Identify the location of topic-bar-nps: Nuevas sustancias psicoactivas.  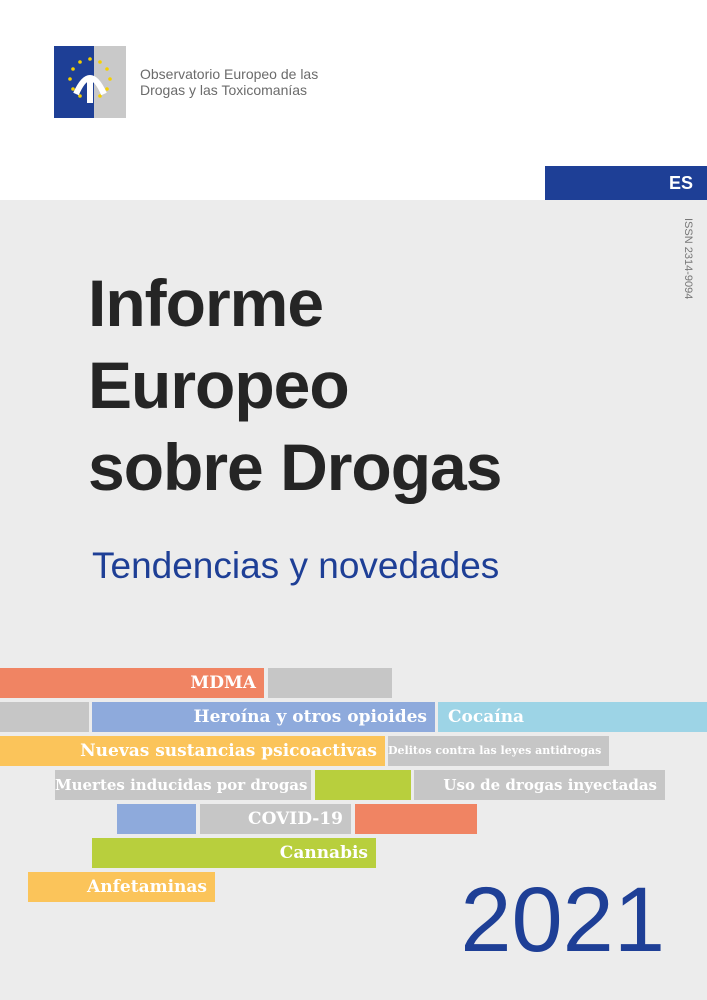
(192, 751).